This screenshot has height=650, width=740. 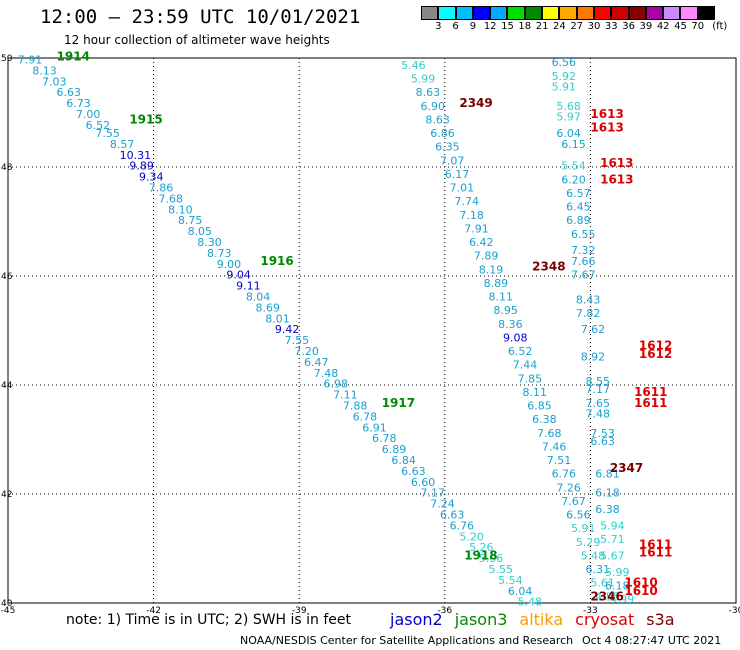 What do you see at coordinates (258, 297) in the screenshot?
I see `wave-height-value: 8.04` at bounding box center [258, 297].